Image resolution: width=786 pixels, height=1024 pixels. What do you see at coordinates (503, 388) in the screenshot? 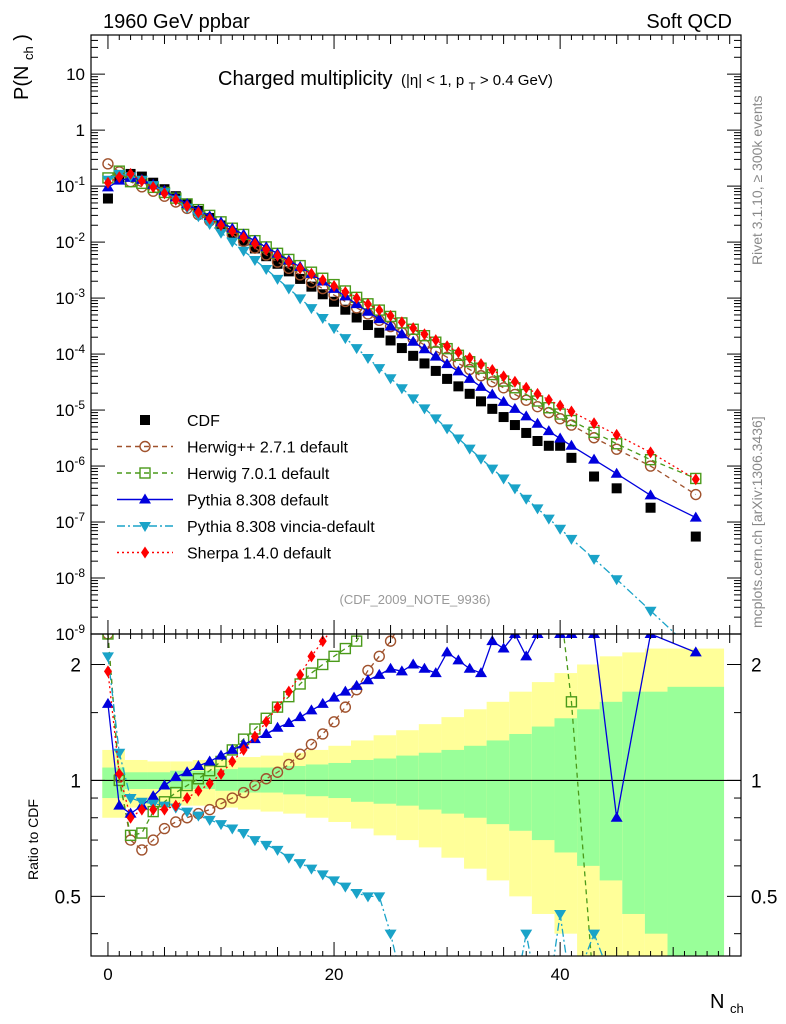
I see `main-point-herwig-2-7-1-default` at bounding box center [503, 388].